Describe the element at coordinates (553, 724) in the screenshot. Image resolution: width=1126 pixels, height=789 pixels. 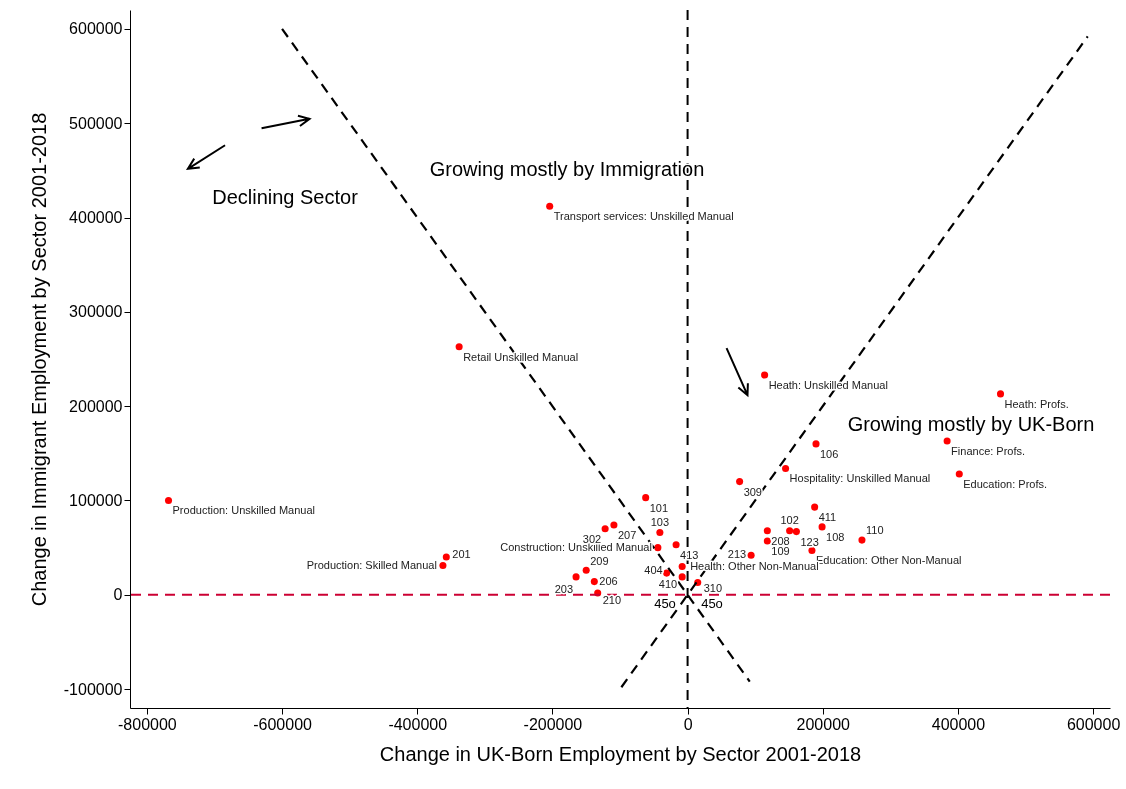
I see `x-tick-label: -200000` at that location.